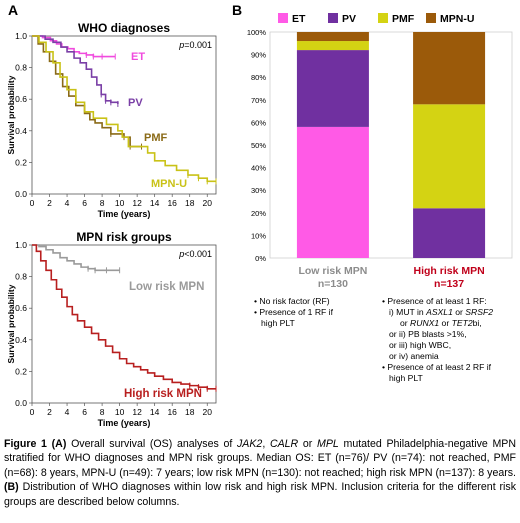  What do you see at coordinates (163, 394) in the screenshot?
I see `series-label: High risk MPN` at bounding box center [163, 394].